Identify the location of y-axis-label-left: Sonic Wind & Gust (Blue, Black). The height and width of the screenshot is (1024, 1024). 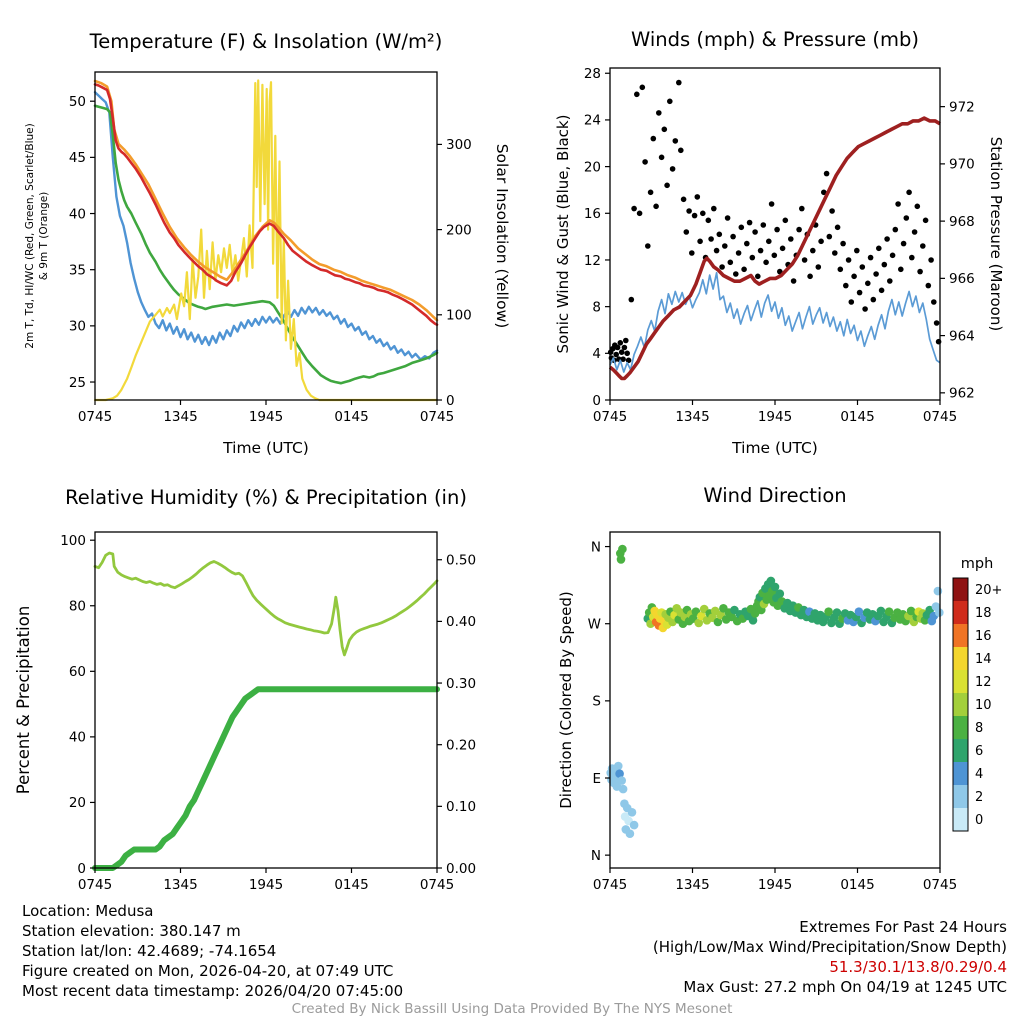
(563, 234).